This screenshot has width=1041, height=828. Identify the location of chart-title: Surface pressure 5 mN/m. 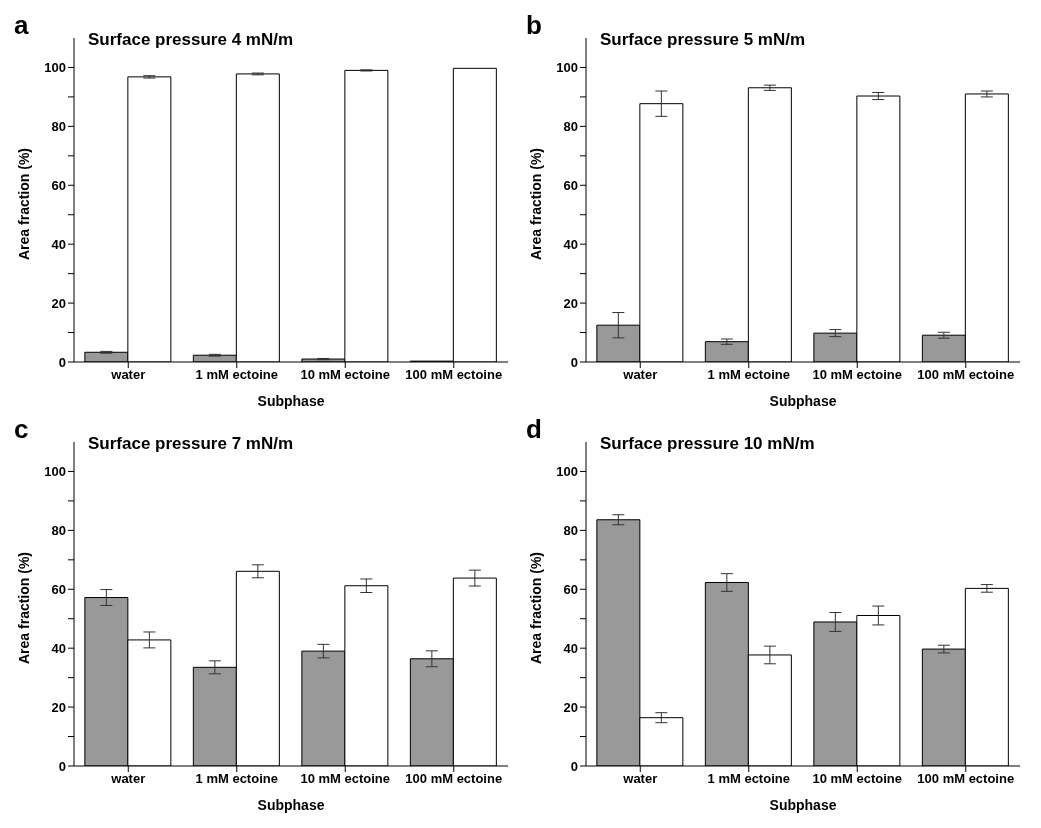
(703, 40).